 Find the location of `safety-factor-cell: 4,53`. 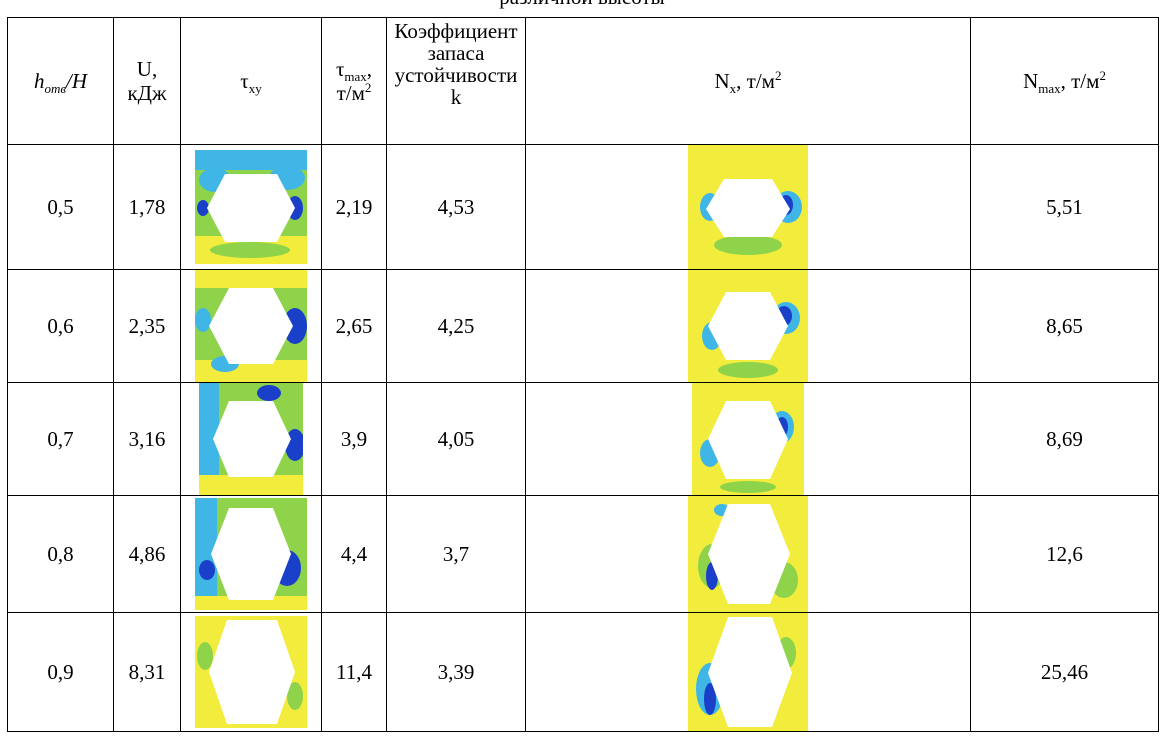

safety-factor-cell: 4,53 is located at coordinates (456, 207).